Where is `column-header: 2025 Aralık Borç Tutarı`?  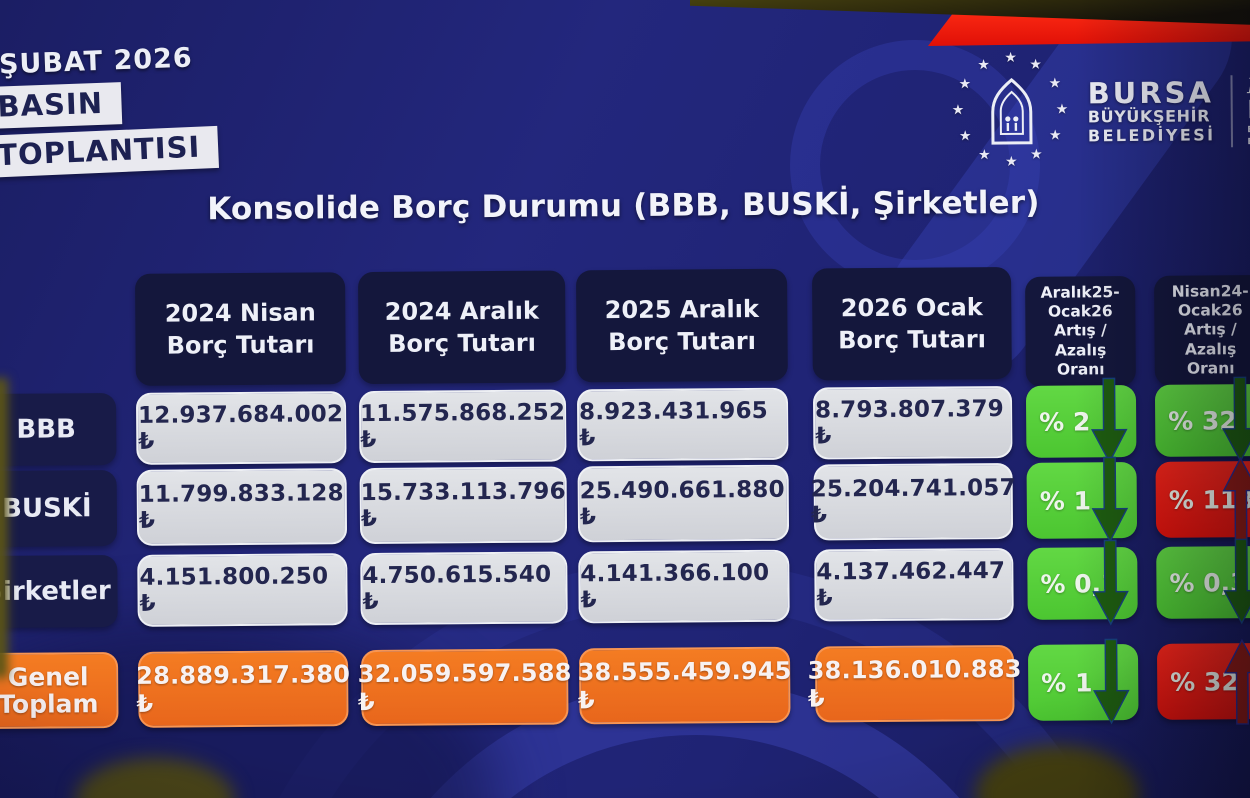 column-header: 2025 Aralık Borç Tutarı is located at coordinates (681, 325).